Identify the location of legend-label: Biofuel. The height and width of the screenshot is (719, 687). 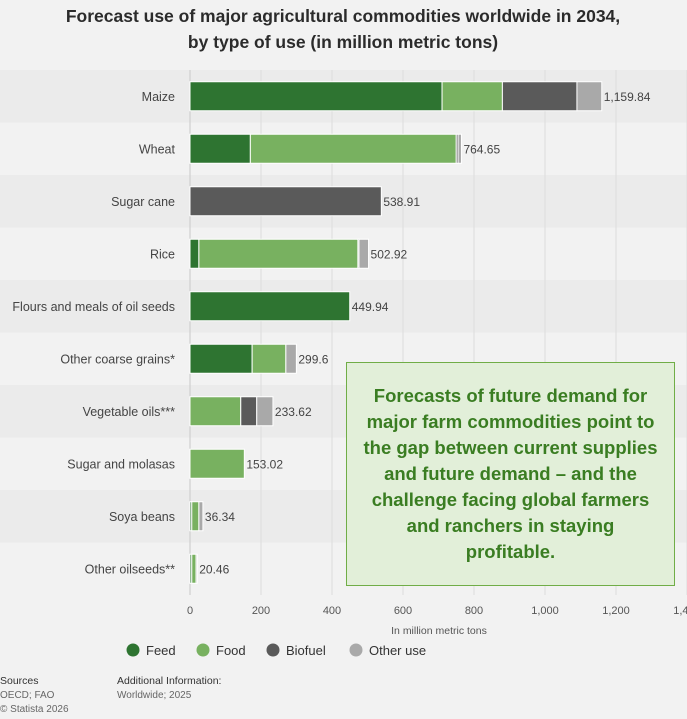
(306, 650).